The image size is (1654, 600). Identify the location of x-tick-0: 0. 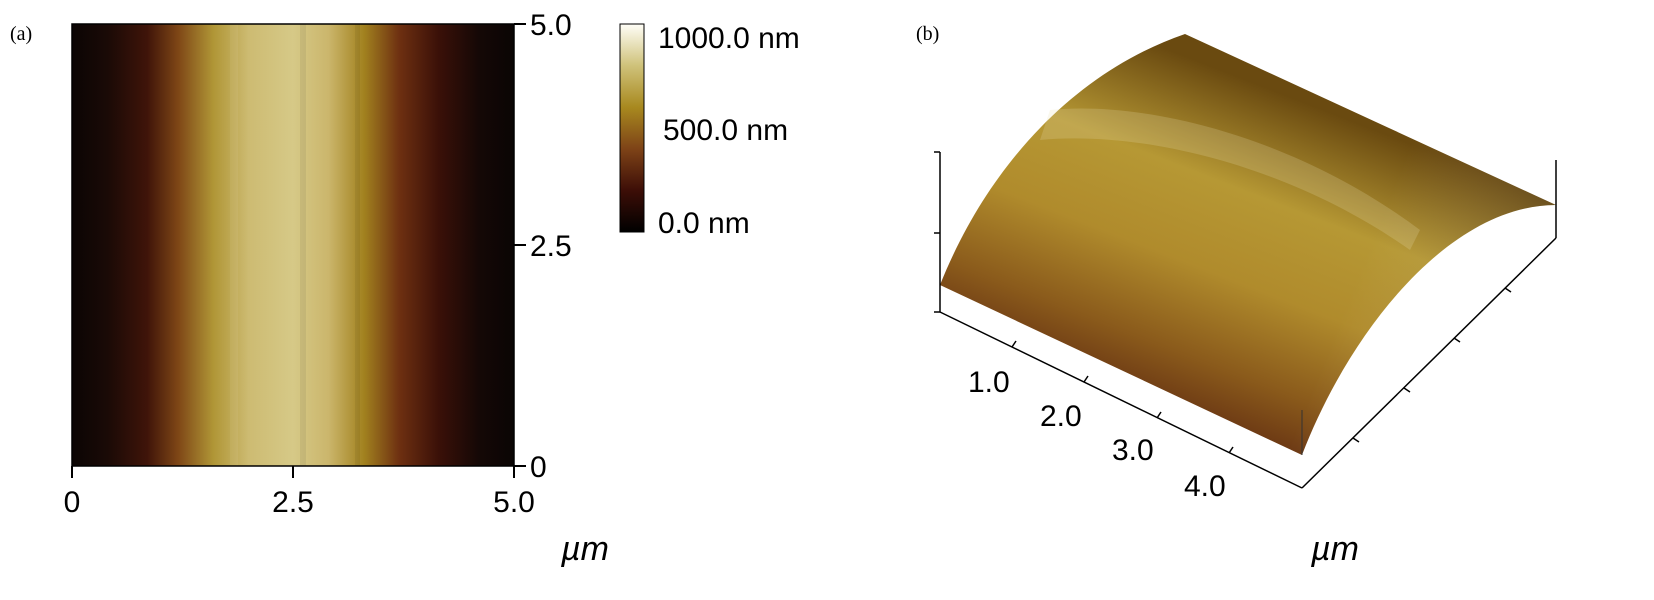
(72, 502).